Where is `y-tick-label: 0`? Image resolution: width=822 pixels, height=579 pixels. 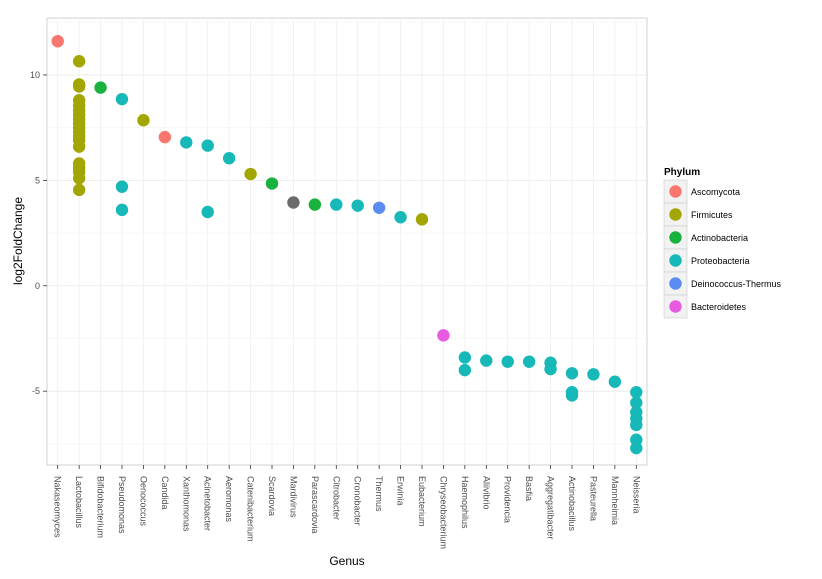 y-tick-label: 0 is located at coordinates (37, 286).